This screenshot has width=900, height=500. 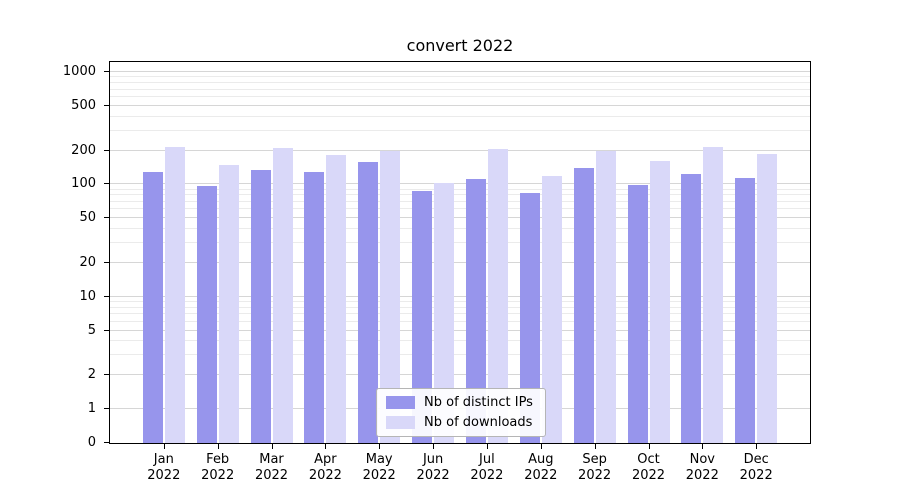 What do you see at coordinates (475, 310) in the screenshot?
I see `bar-distinct-ips-jul` at bounding box center [475, 310].